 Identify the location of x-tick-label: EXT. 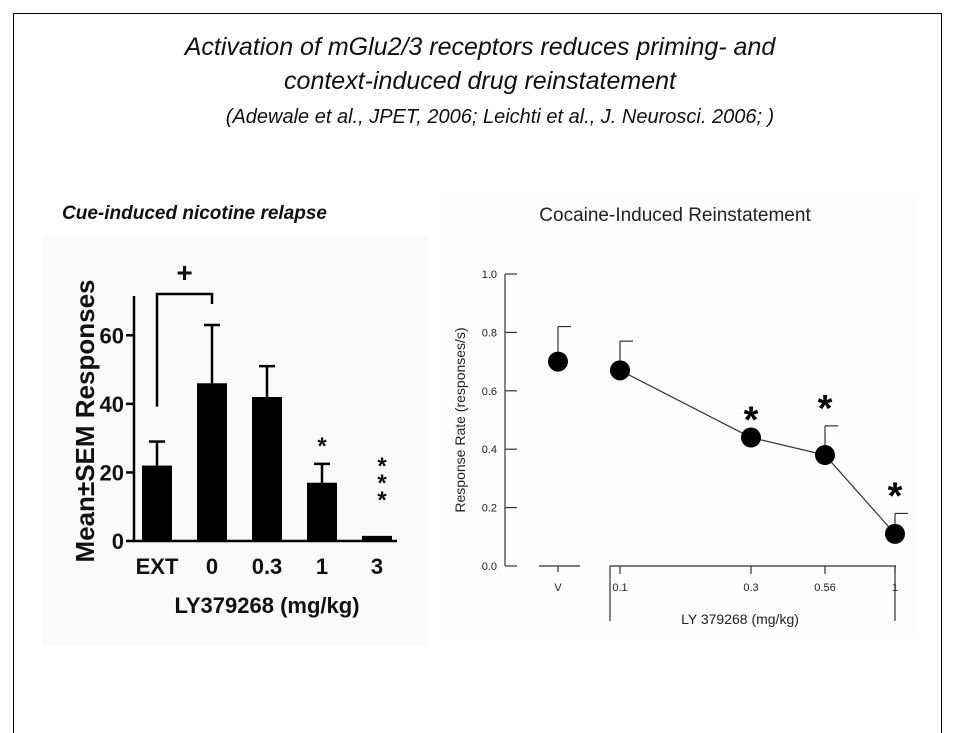
(157, 566).